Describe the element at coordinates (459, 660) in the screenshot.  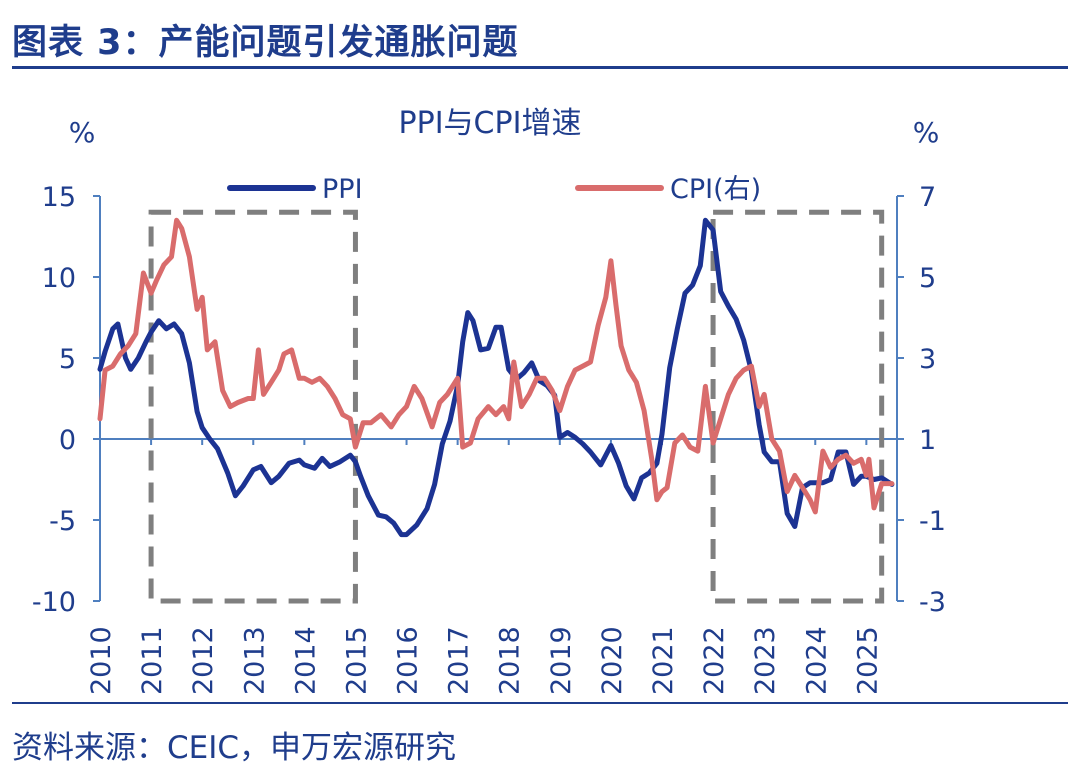
I see `x-tick-label: 2017` at that location.